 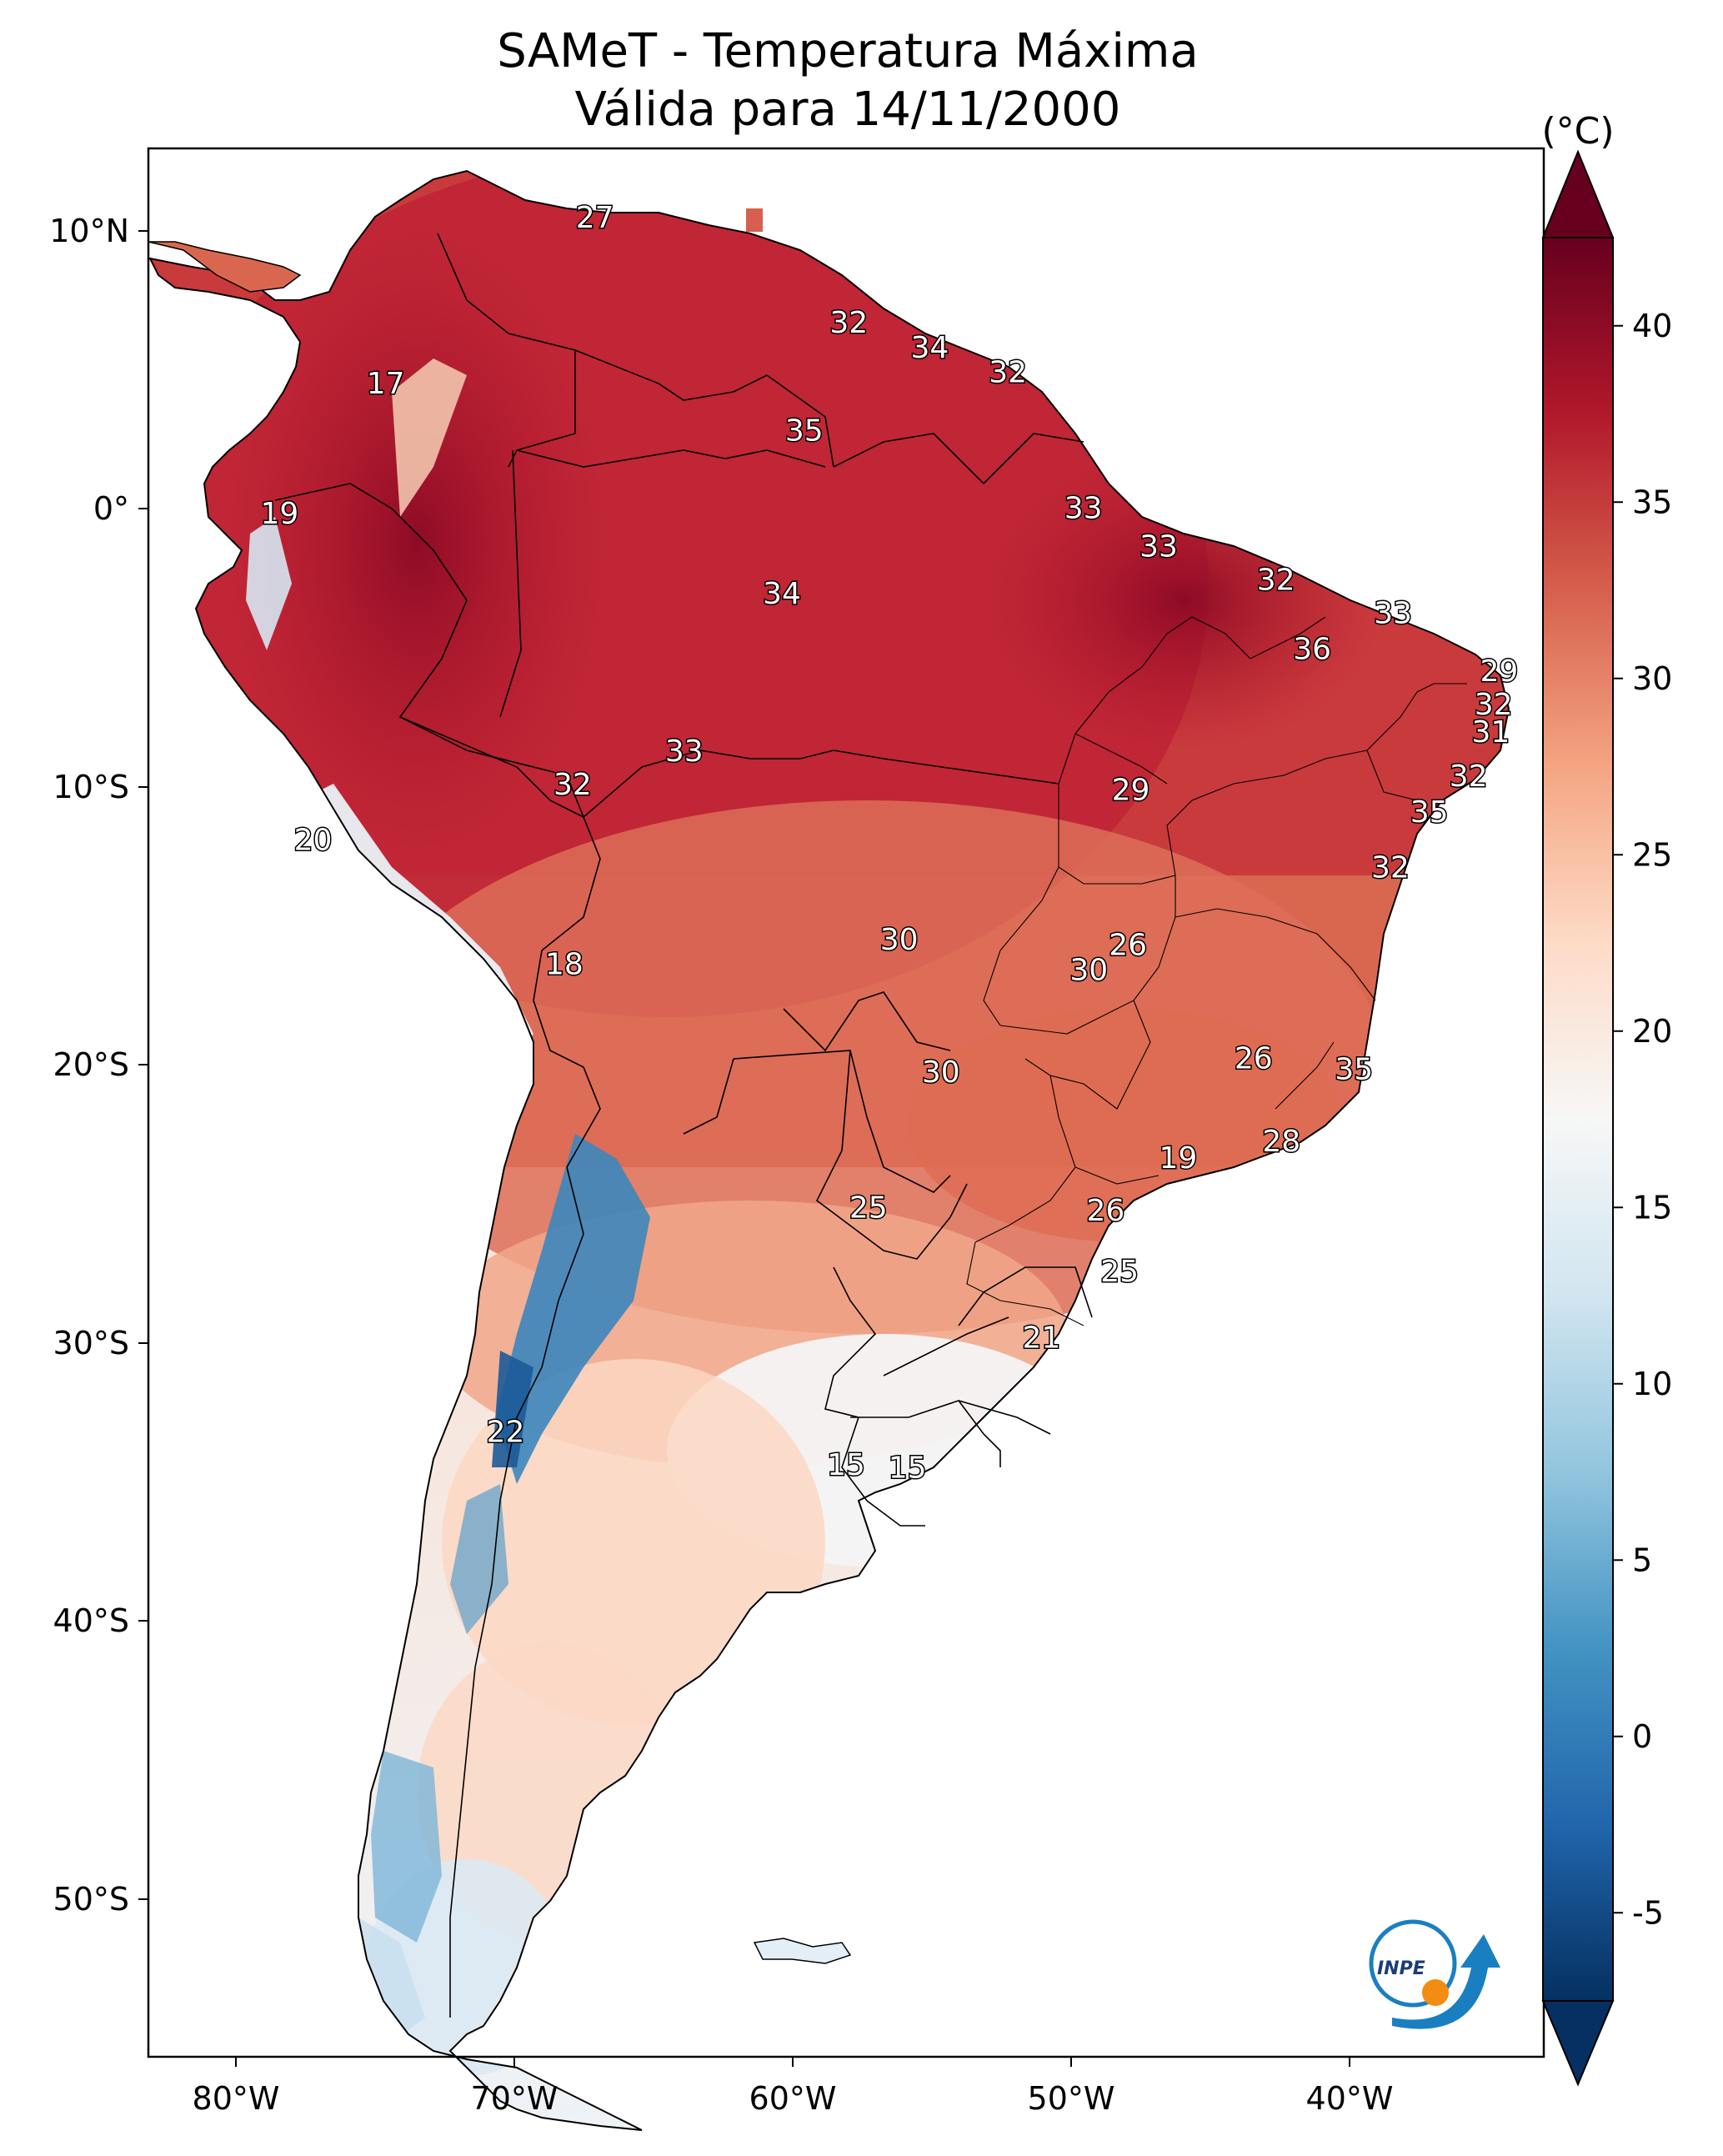 I want to click on map-title-line1: SAMeT - Temperatura Máxima, so click(x=848, y=51).